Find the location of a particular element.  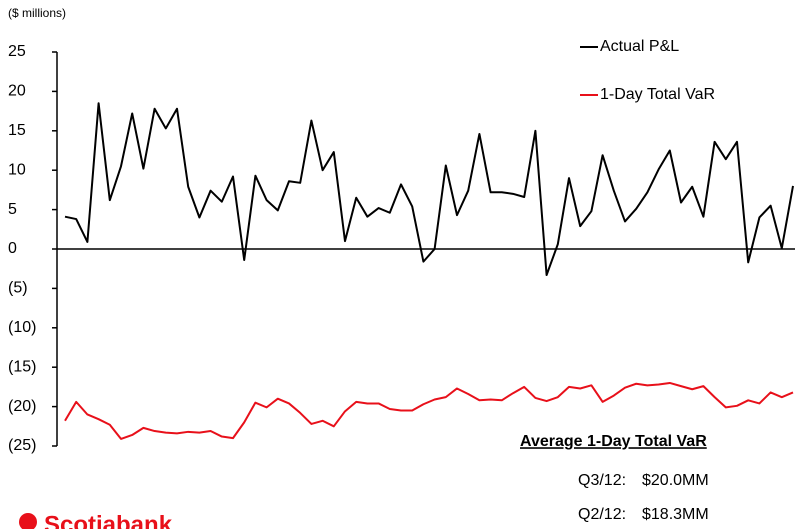

y-tick-label: 20 is located at coordinates (17, 91).